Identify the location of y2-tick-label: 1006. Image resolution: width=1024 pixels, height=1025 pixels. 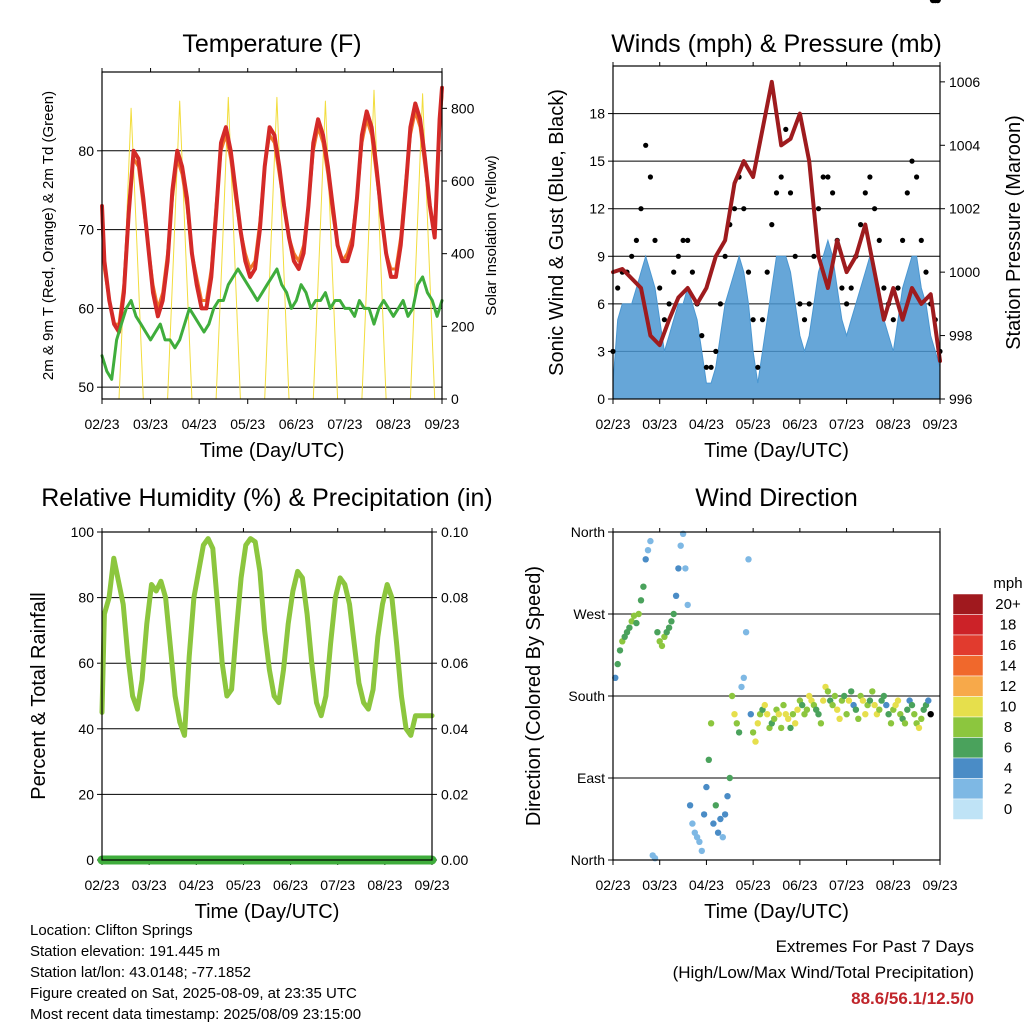
(964, 82).